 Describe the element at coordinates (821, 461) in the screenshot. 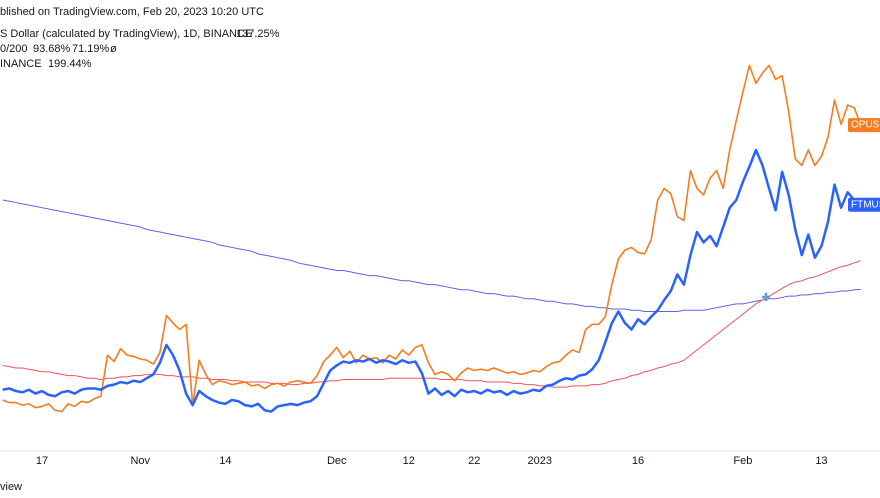

I see `x-tick-label: 13` at that location.